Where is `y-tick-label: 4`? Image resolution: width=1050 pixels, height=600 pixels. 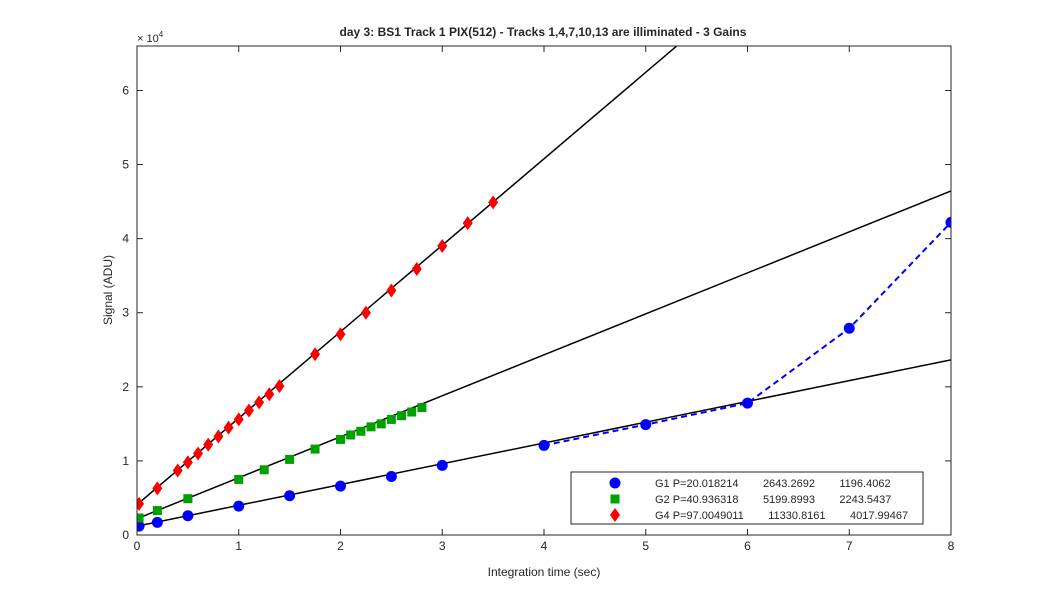 y-tick-label: 4 is located at coordinates (125, 239).